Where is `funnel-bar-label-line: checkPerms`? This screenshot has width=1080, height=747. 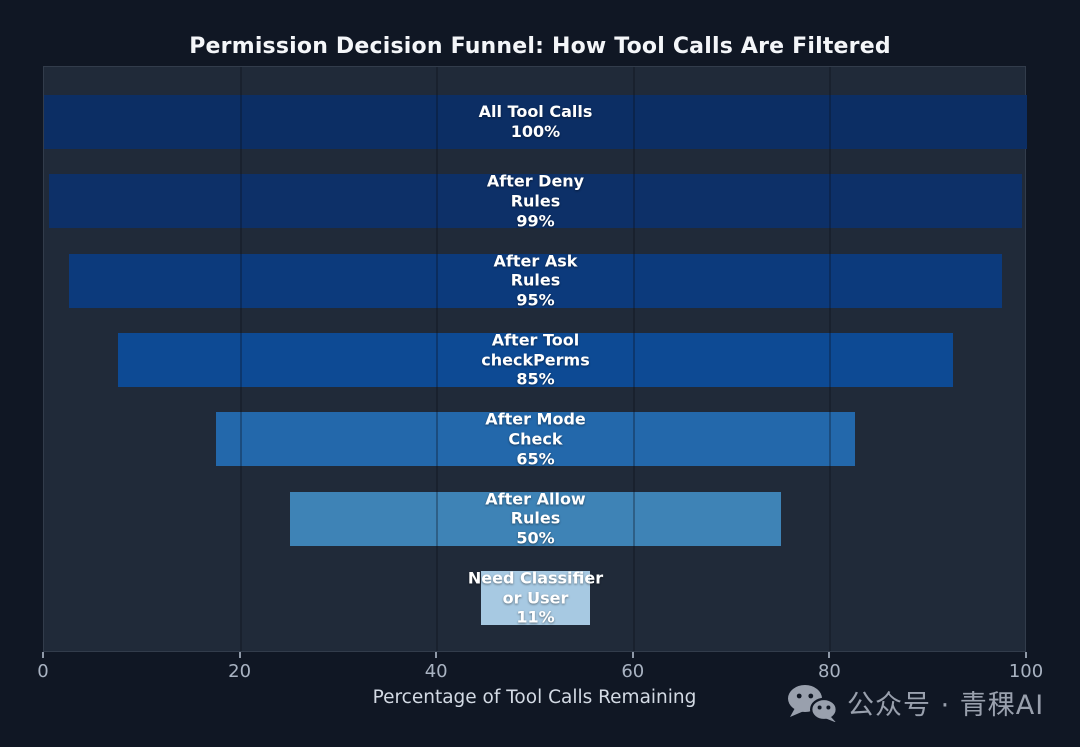 funnel-bar-label-line: checkPerms is located at coordinates (535, 359).